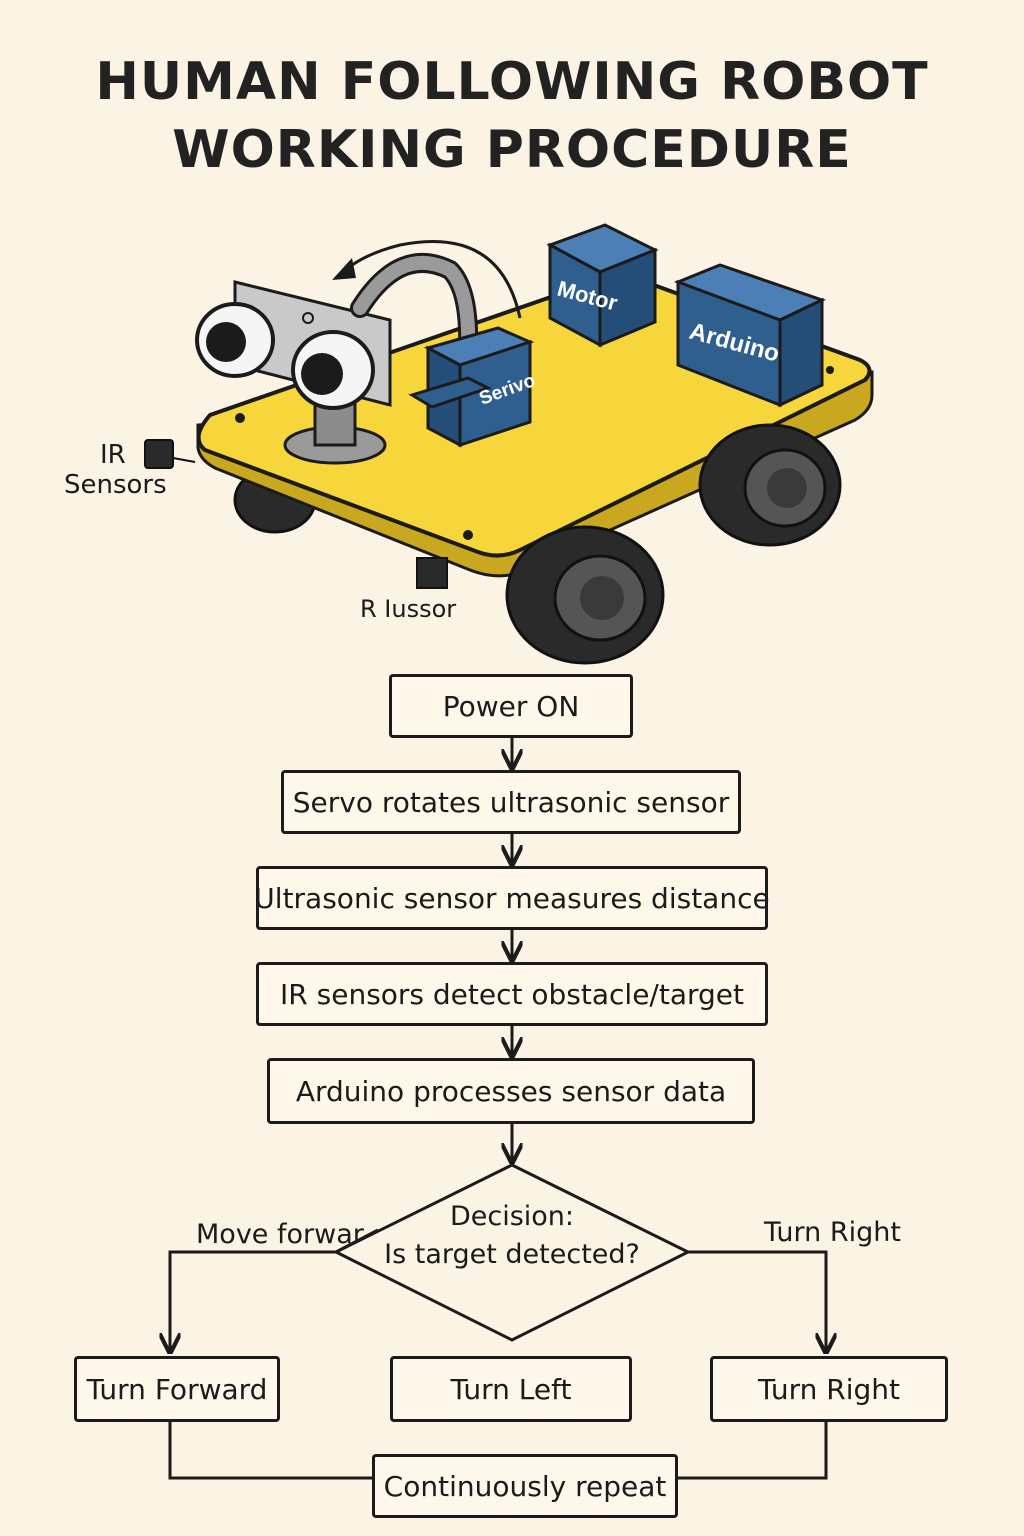 The image size is (1024, 1536). Describe the element at coordinates (525, 1486) in the screenshot. I see `loop-continuously-repeat: Continuously repeat` at that location.